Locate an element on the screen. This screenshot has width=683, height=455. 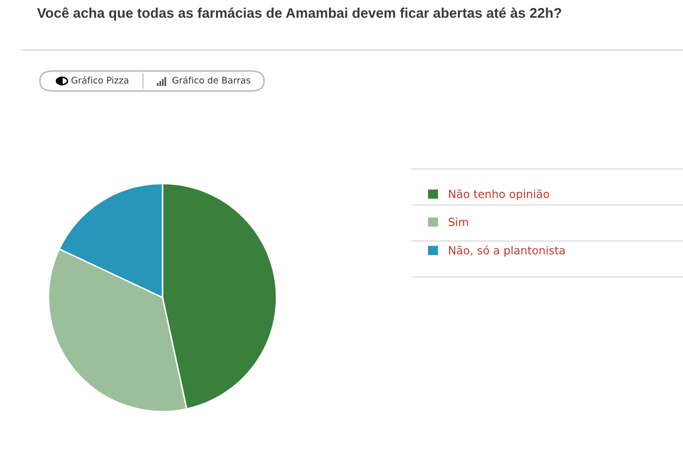
chart-title: Você acha que todas as farmácias de Amambai devem ficar abertas até às 22h? is located at coordinates (299, 14).